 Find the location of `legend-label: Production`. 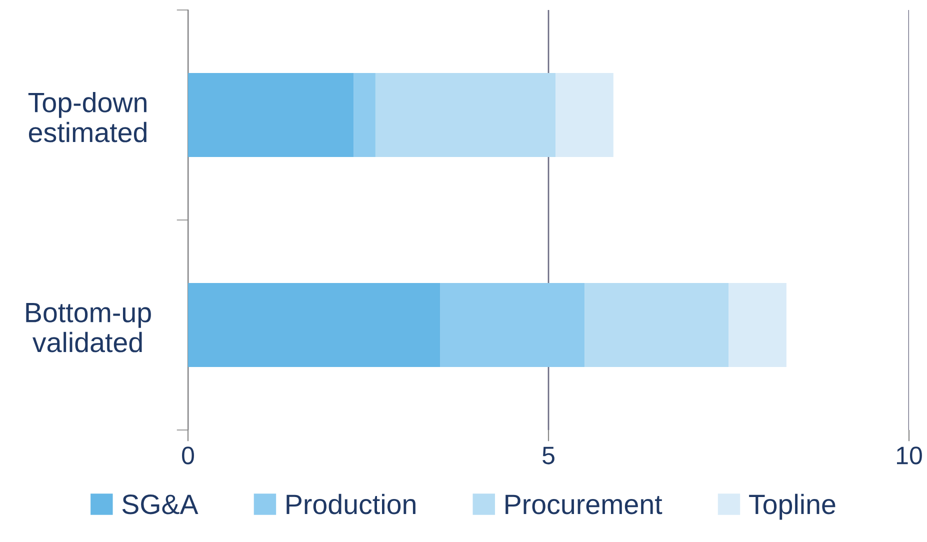

legend-label: Production is located at coordinates (351, 504).